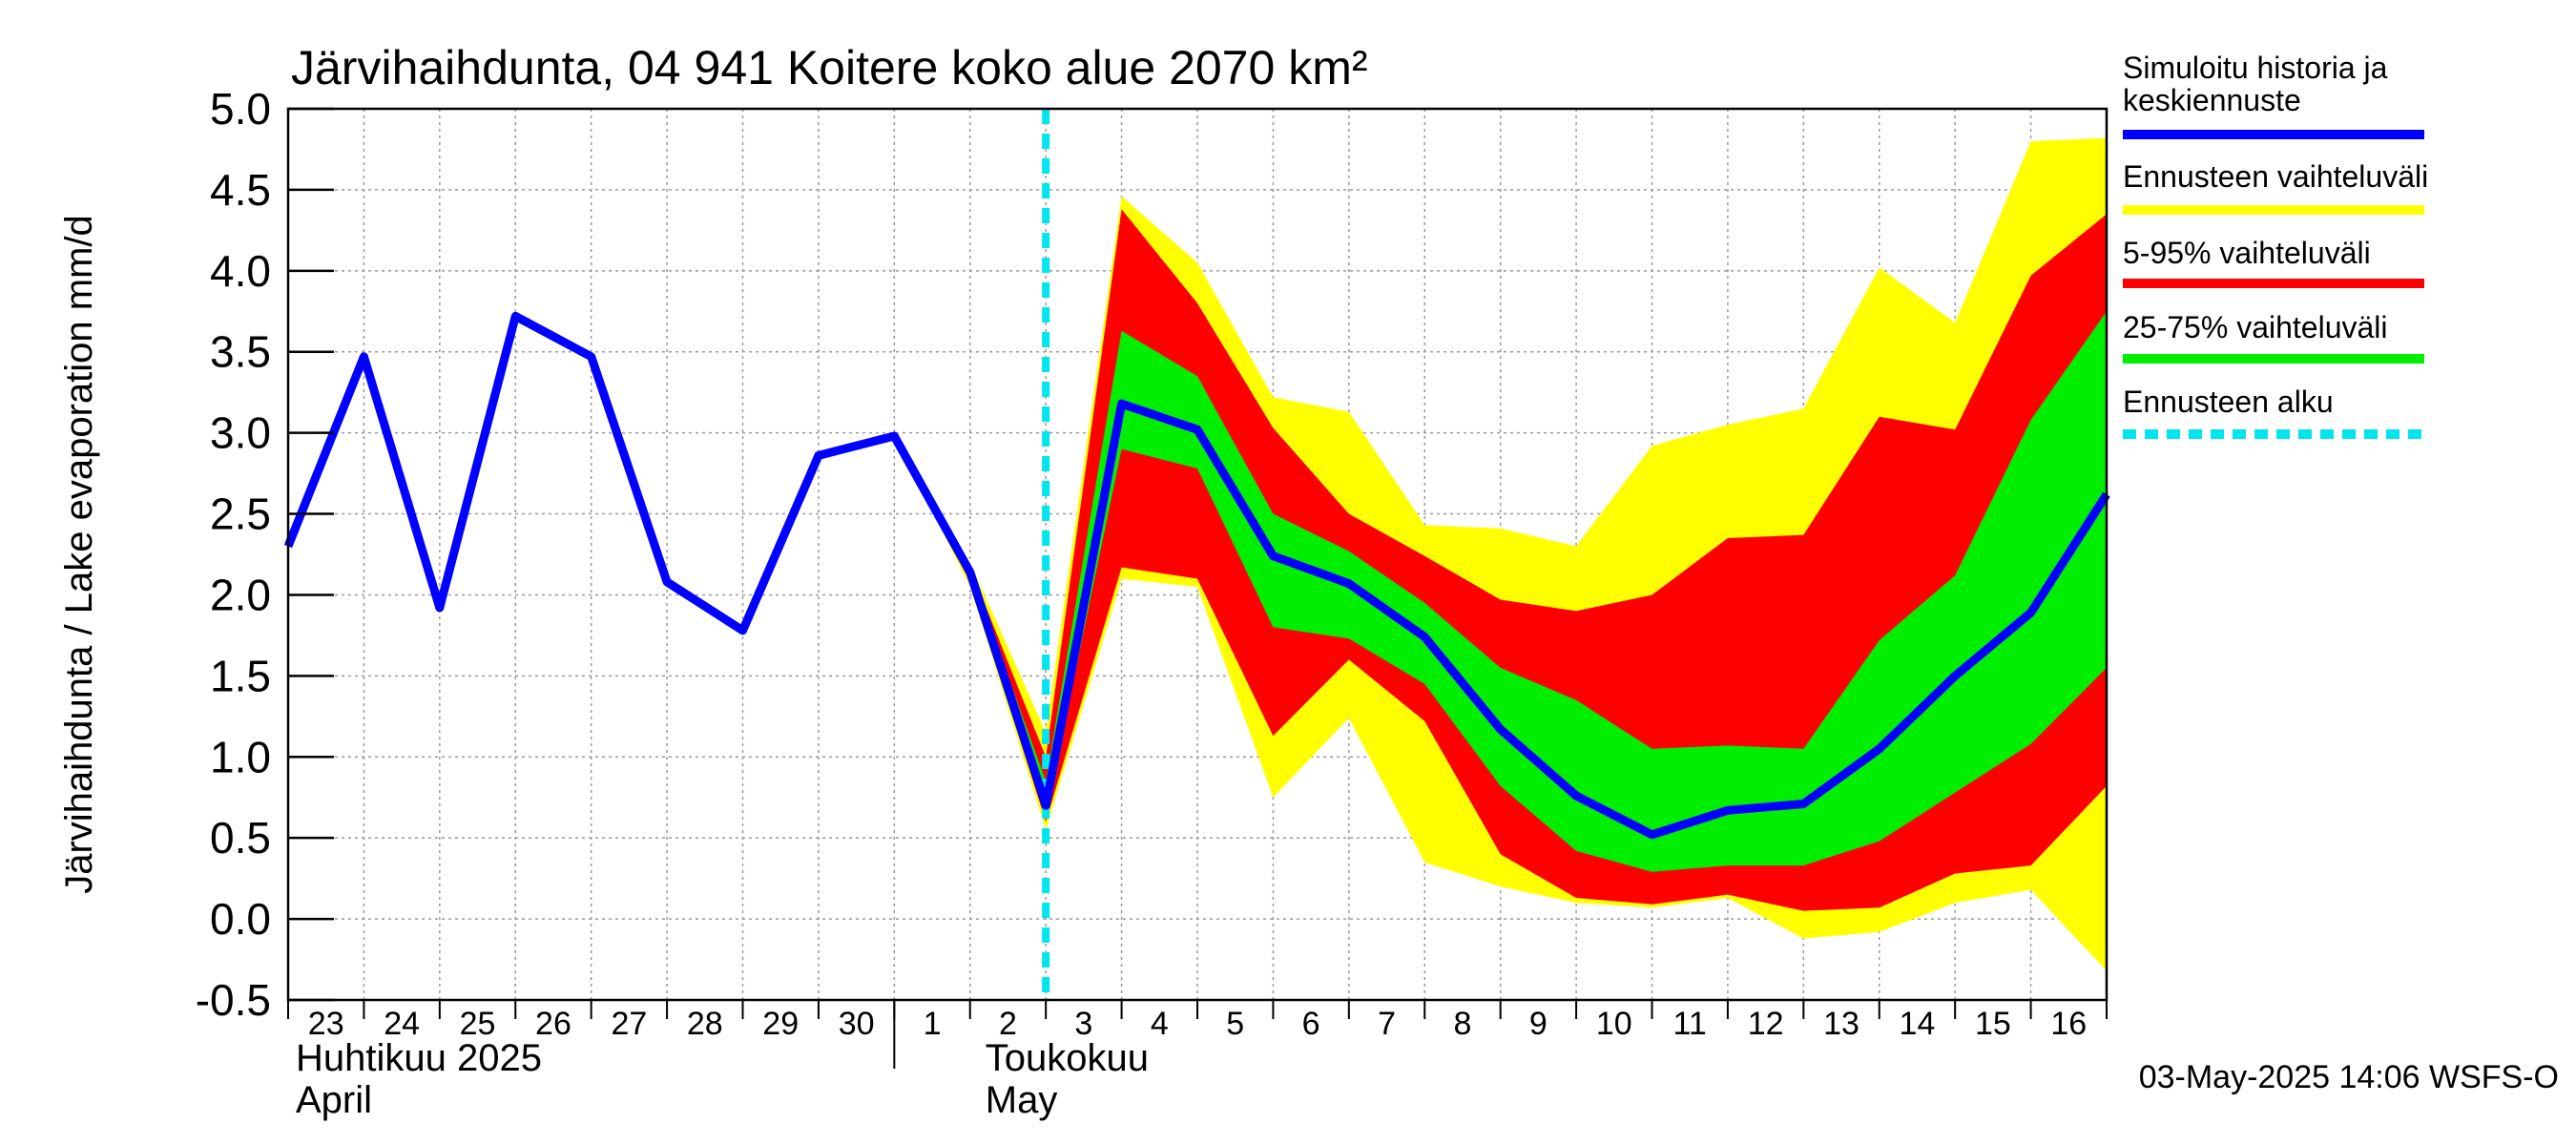 The height and width of the screenshot is (1145, 2576). I want to click on x-tick-label: 23, so click(326, 1024).